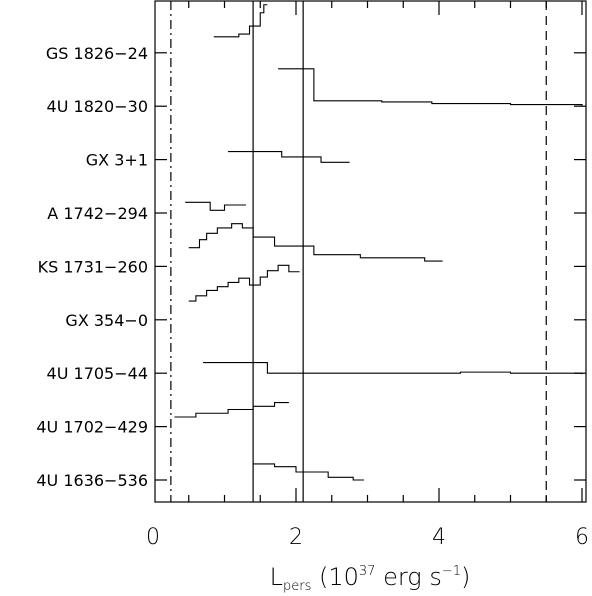 This screenshot has height=596, width=592. I want to click on source-label: 4U 1820−30, so click(97, 106).